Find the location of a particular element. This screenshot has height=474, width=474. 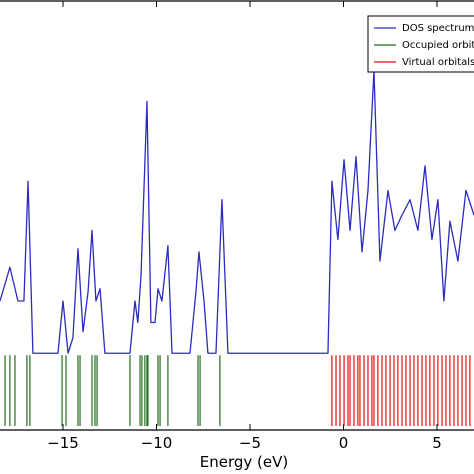

legend-box is located at coordinates (420, 44).